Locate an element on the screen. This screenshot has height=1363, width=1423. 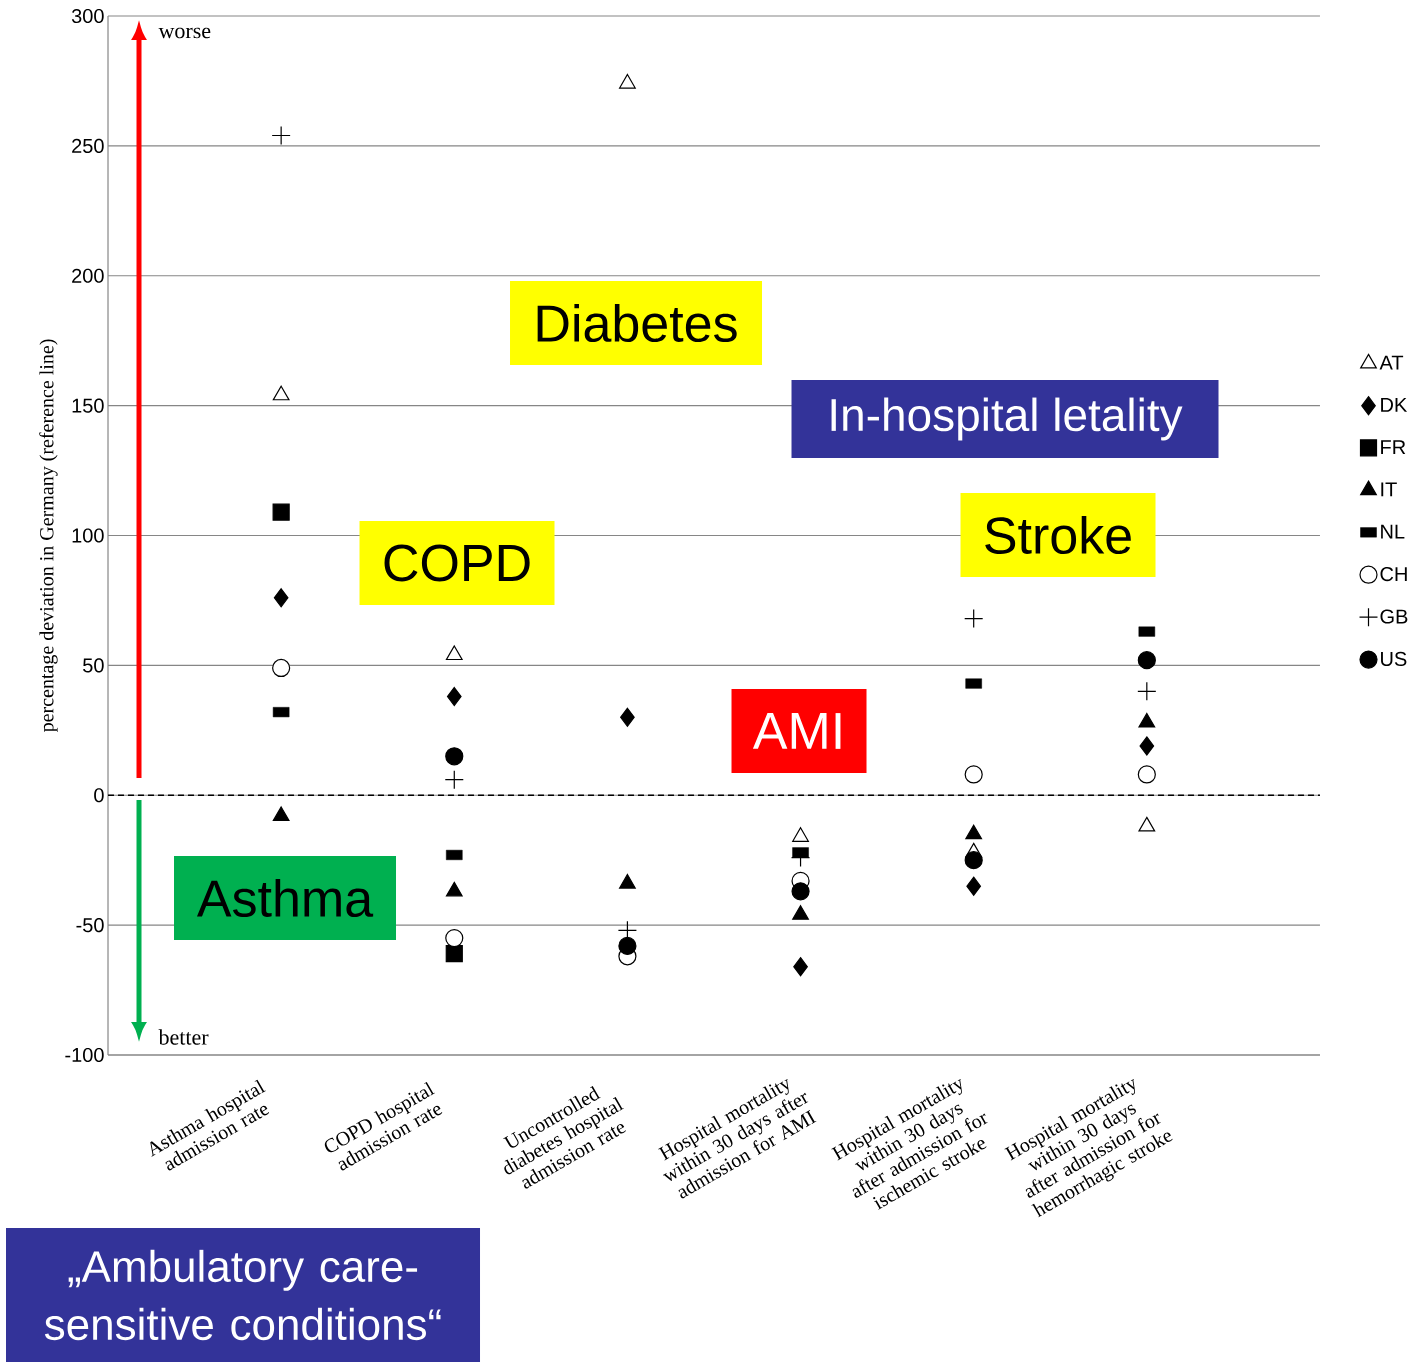
y-tick-label: 0 is located at coordinates (99, 795).